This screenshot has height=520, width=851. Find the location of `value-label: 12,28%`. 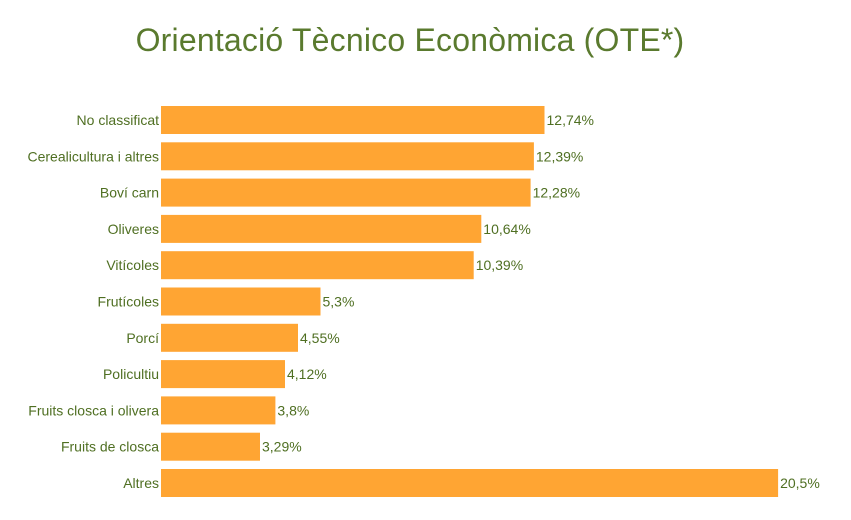

value-label: 12,28% is located at coordinates (556, 193).